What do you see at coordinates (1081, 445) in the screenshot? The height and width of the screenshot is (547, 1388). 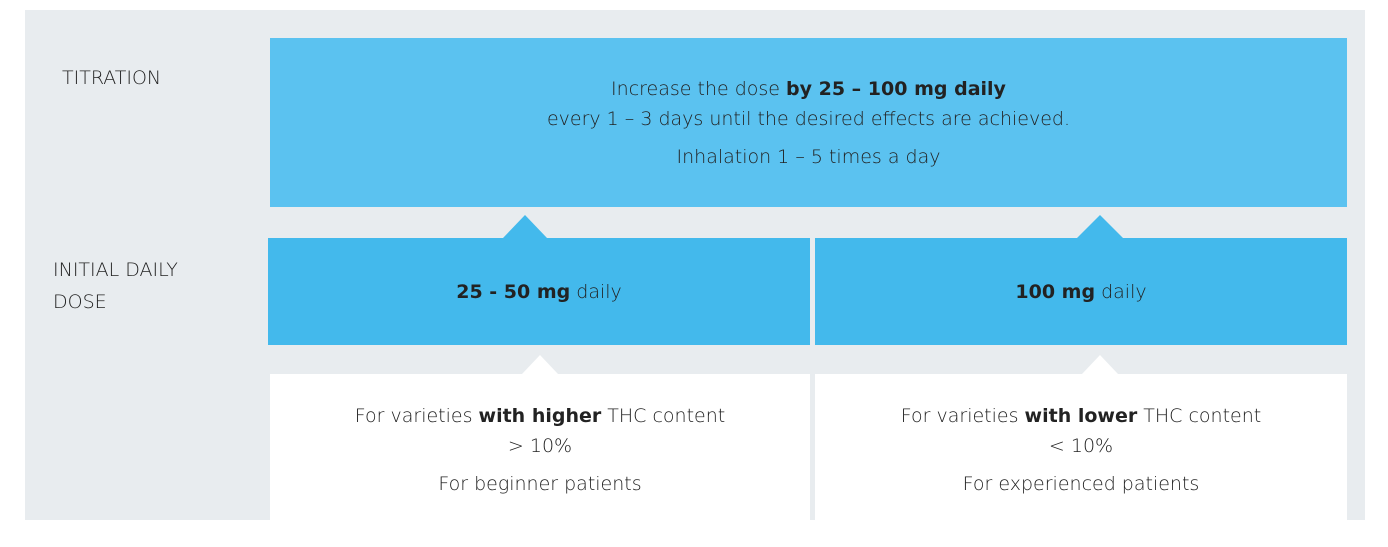 I see `text-line: < 10%` at bounding box center [1081, 445].